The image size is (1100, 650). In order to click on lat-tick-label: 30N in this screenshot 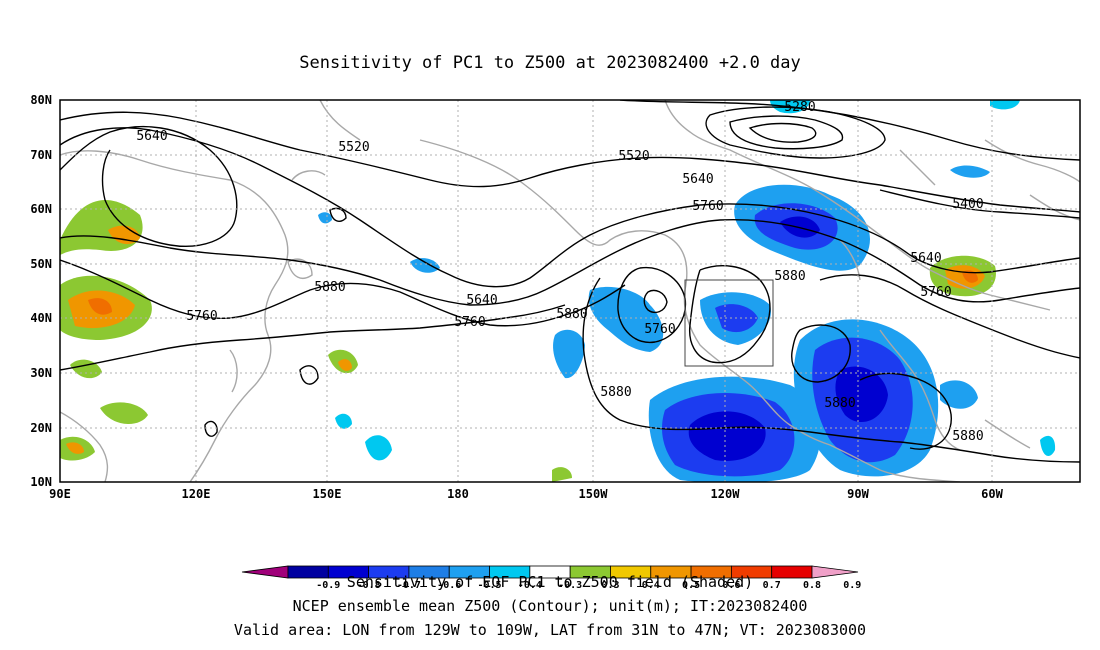, I will do `click(41, 373)`.